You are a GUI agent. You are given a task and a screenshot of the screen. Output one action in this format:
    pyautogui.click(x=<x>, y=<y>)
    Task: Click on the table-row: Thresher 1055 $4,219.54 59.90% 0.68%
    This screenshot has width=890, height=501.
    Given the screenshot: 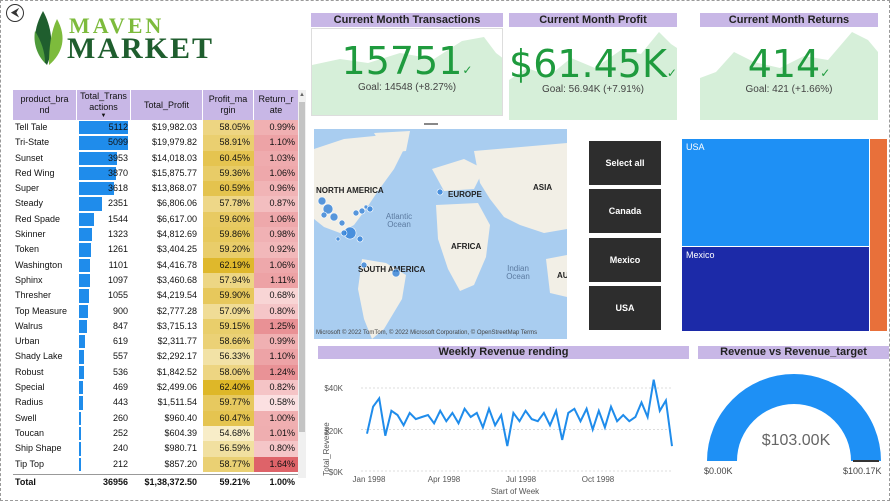 What is the action you would take?
    pyautogui.click(x=156, y=296)
    